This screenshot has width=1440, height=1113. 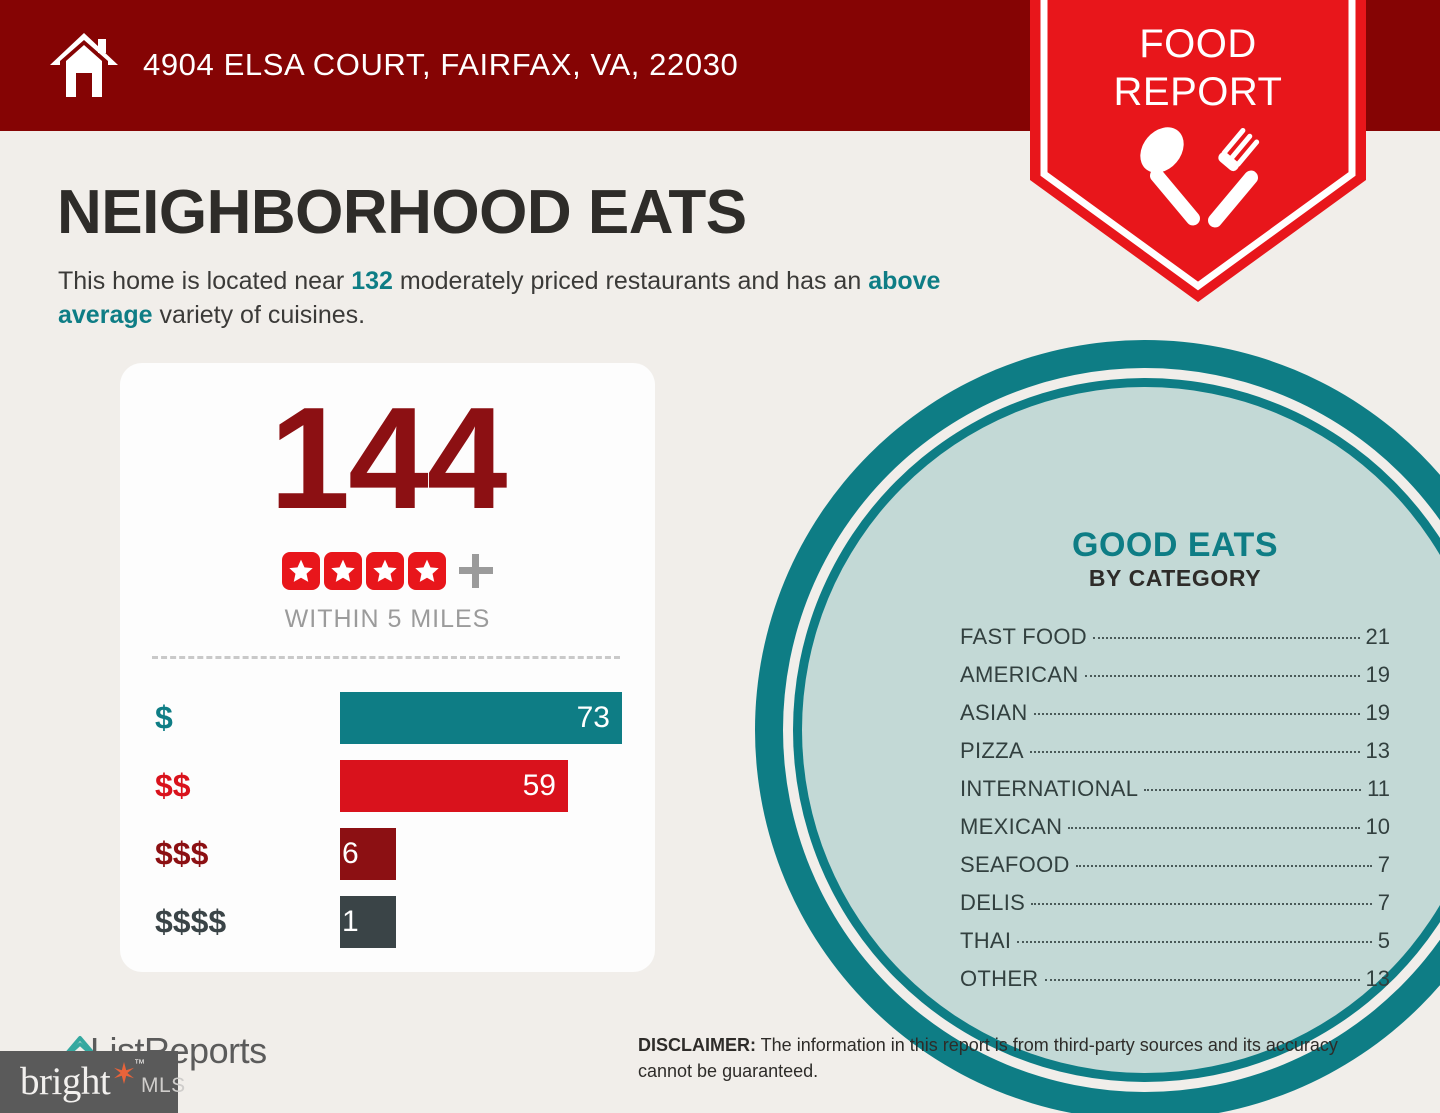 What do you see at coordinates (164, 717) in the screenshot?
I see `price-range-label: $` at bounding box center [164, 717].